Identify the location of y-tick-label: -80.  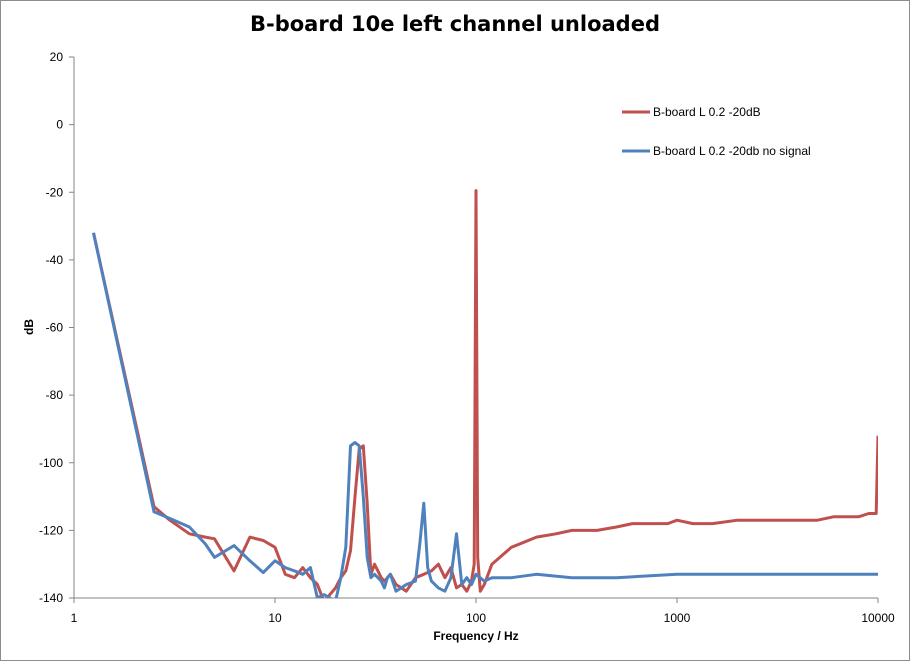
(55, 395).